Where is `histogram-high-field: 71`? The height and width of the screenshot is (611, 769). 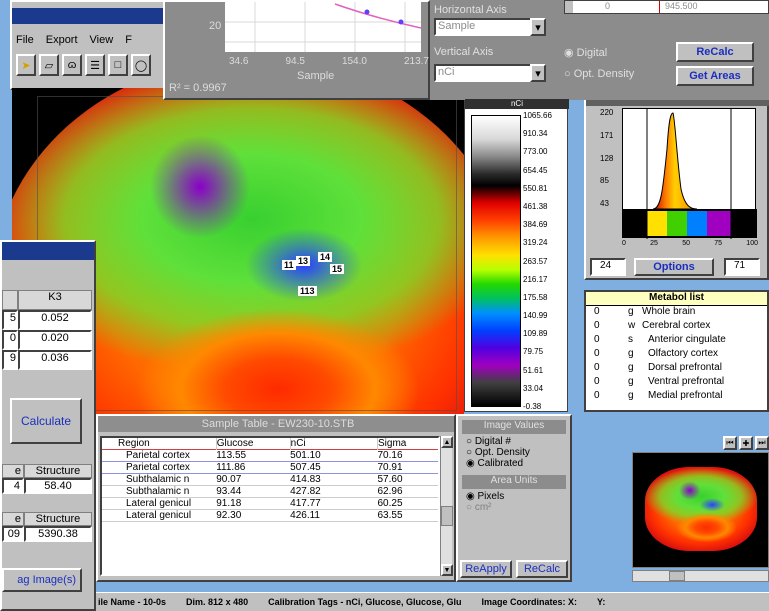
histogram-high-field: 71 is located at coordinates (742, 267).